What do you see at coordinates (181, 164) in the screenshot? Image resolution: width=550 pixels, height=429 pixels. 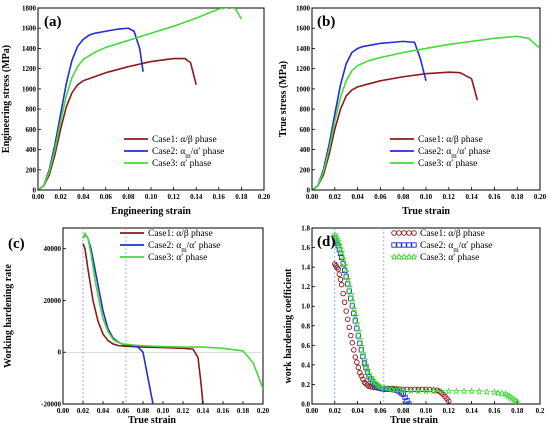 I see `legend-label-3: Case3: α′ phase` at bounding box center [181, 164].